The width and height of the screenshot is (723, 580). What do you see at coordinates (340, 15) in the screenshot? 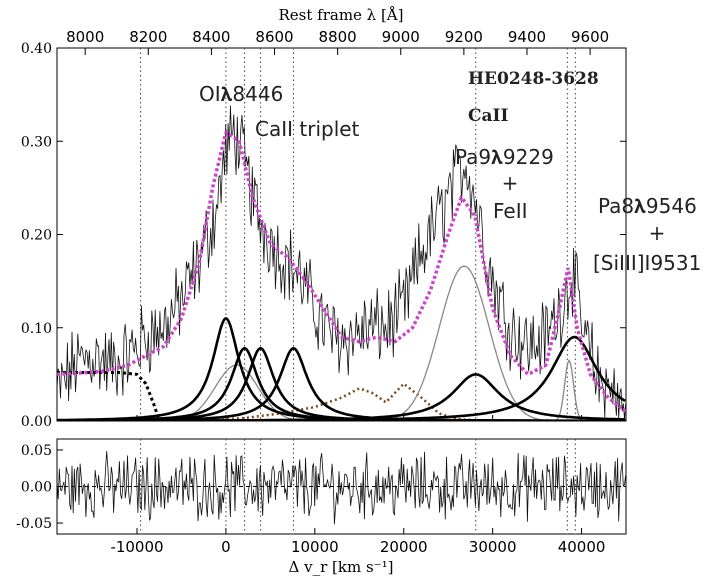
I see `top-axis-label: Rest frame λ [Å]` at bounding box center [340, 15].